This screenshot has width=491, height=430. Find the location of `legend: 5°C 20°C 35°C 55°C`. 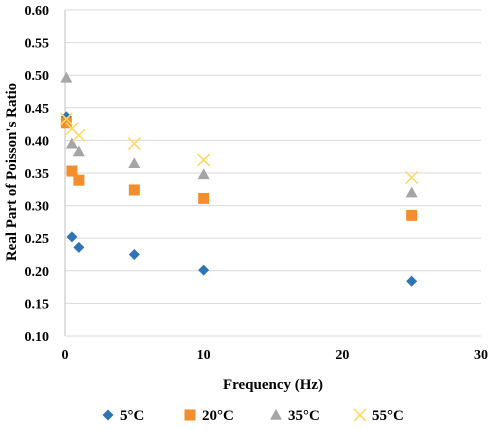

legend: 5°C 20°C 35°C 55°C is located at coordinates (253, 416).